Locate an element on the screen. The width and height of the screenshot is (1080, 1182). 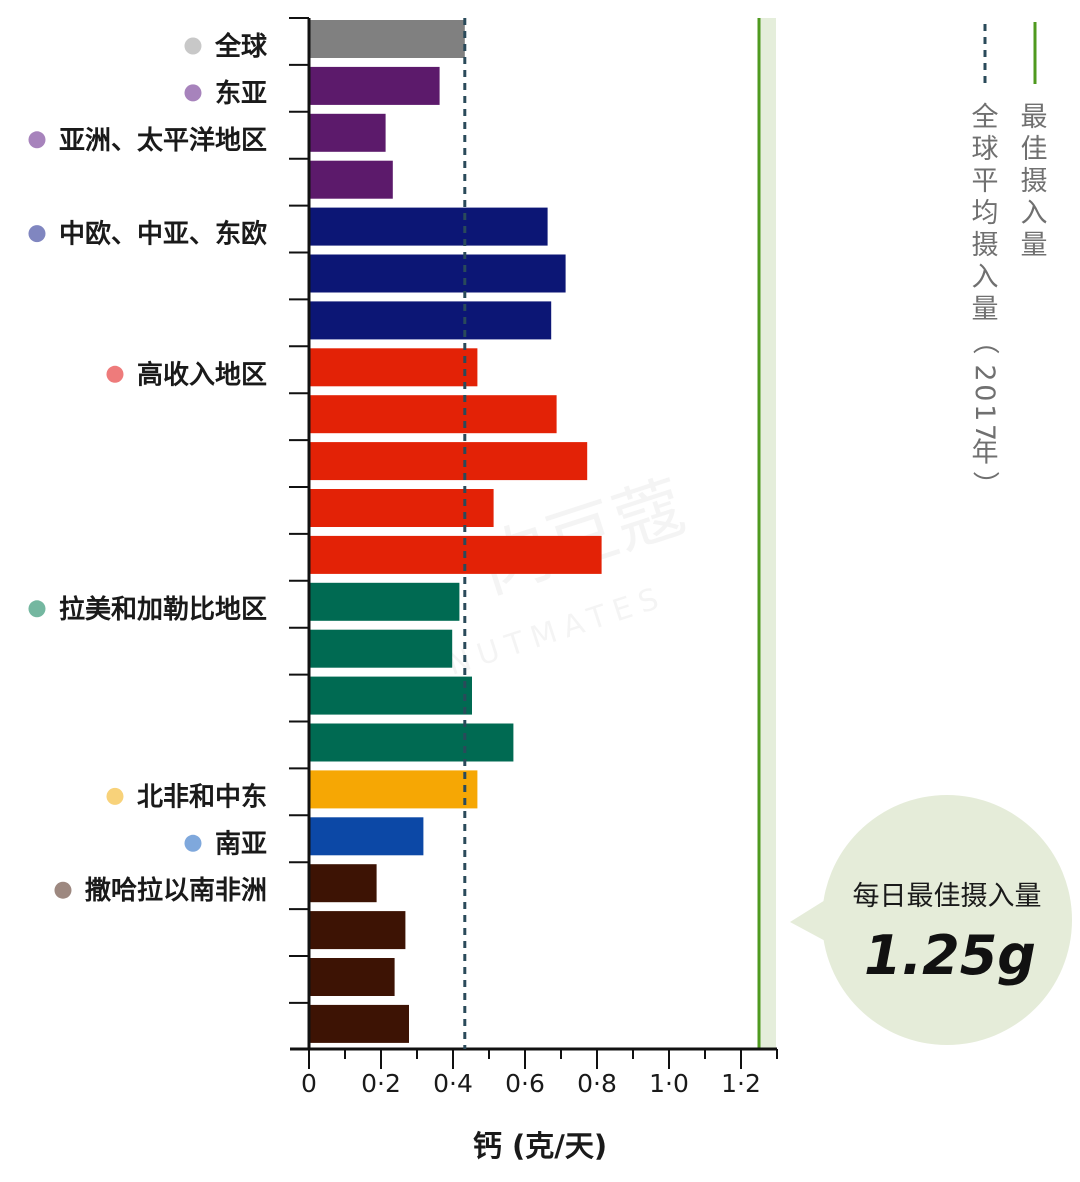
legend-optimal-label-char: 摄 is located at coordinates (1034, 181).